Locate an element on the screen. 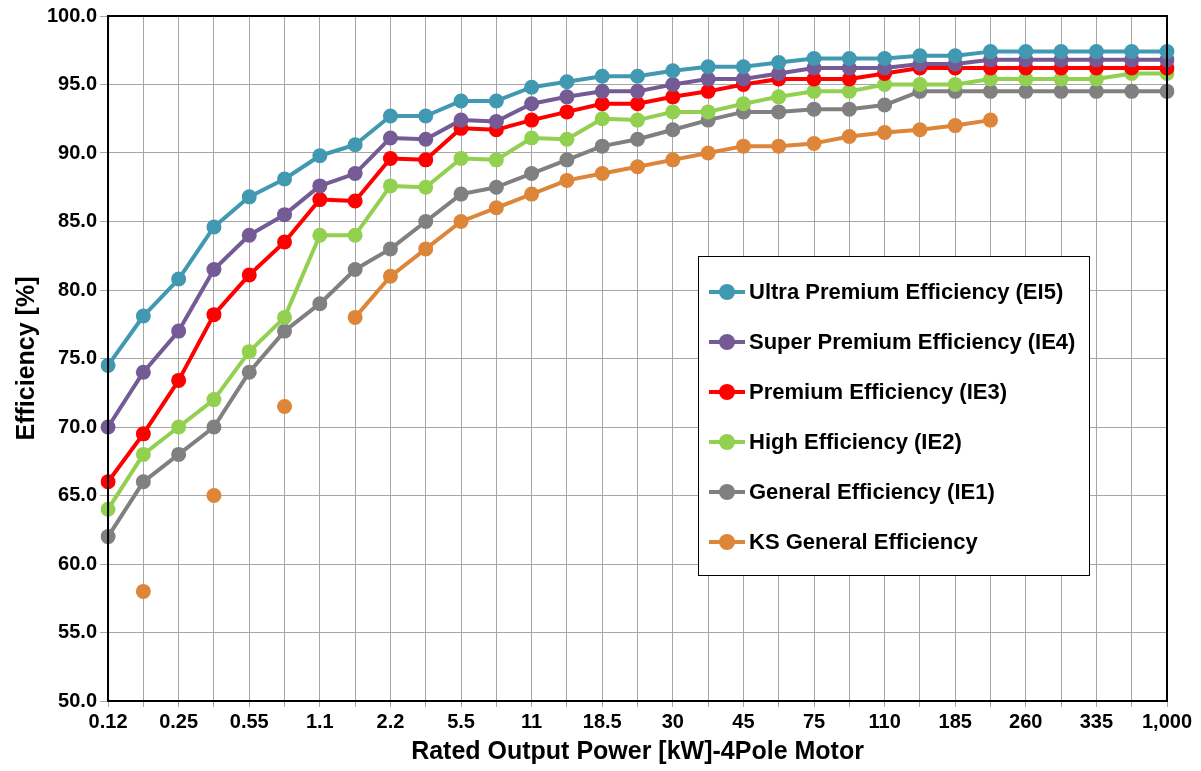  x-tick-label: 30 is located at coordinates (672, 720).